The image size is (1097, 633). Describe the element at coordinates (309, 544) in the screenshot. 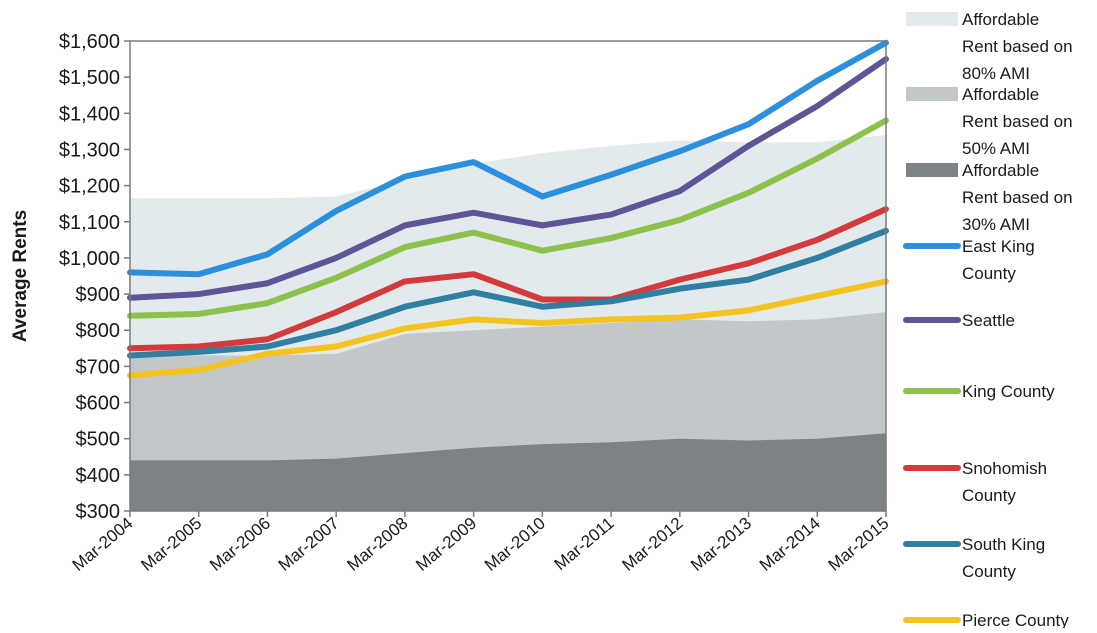

I see `x-tick-label: Mar-2007` at that location.